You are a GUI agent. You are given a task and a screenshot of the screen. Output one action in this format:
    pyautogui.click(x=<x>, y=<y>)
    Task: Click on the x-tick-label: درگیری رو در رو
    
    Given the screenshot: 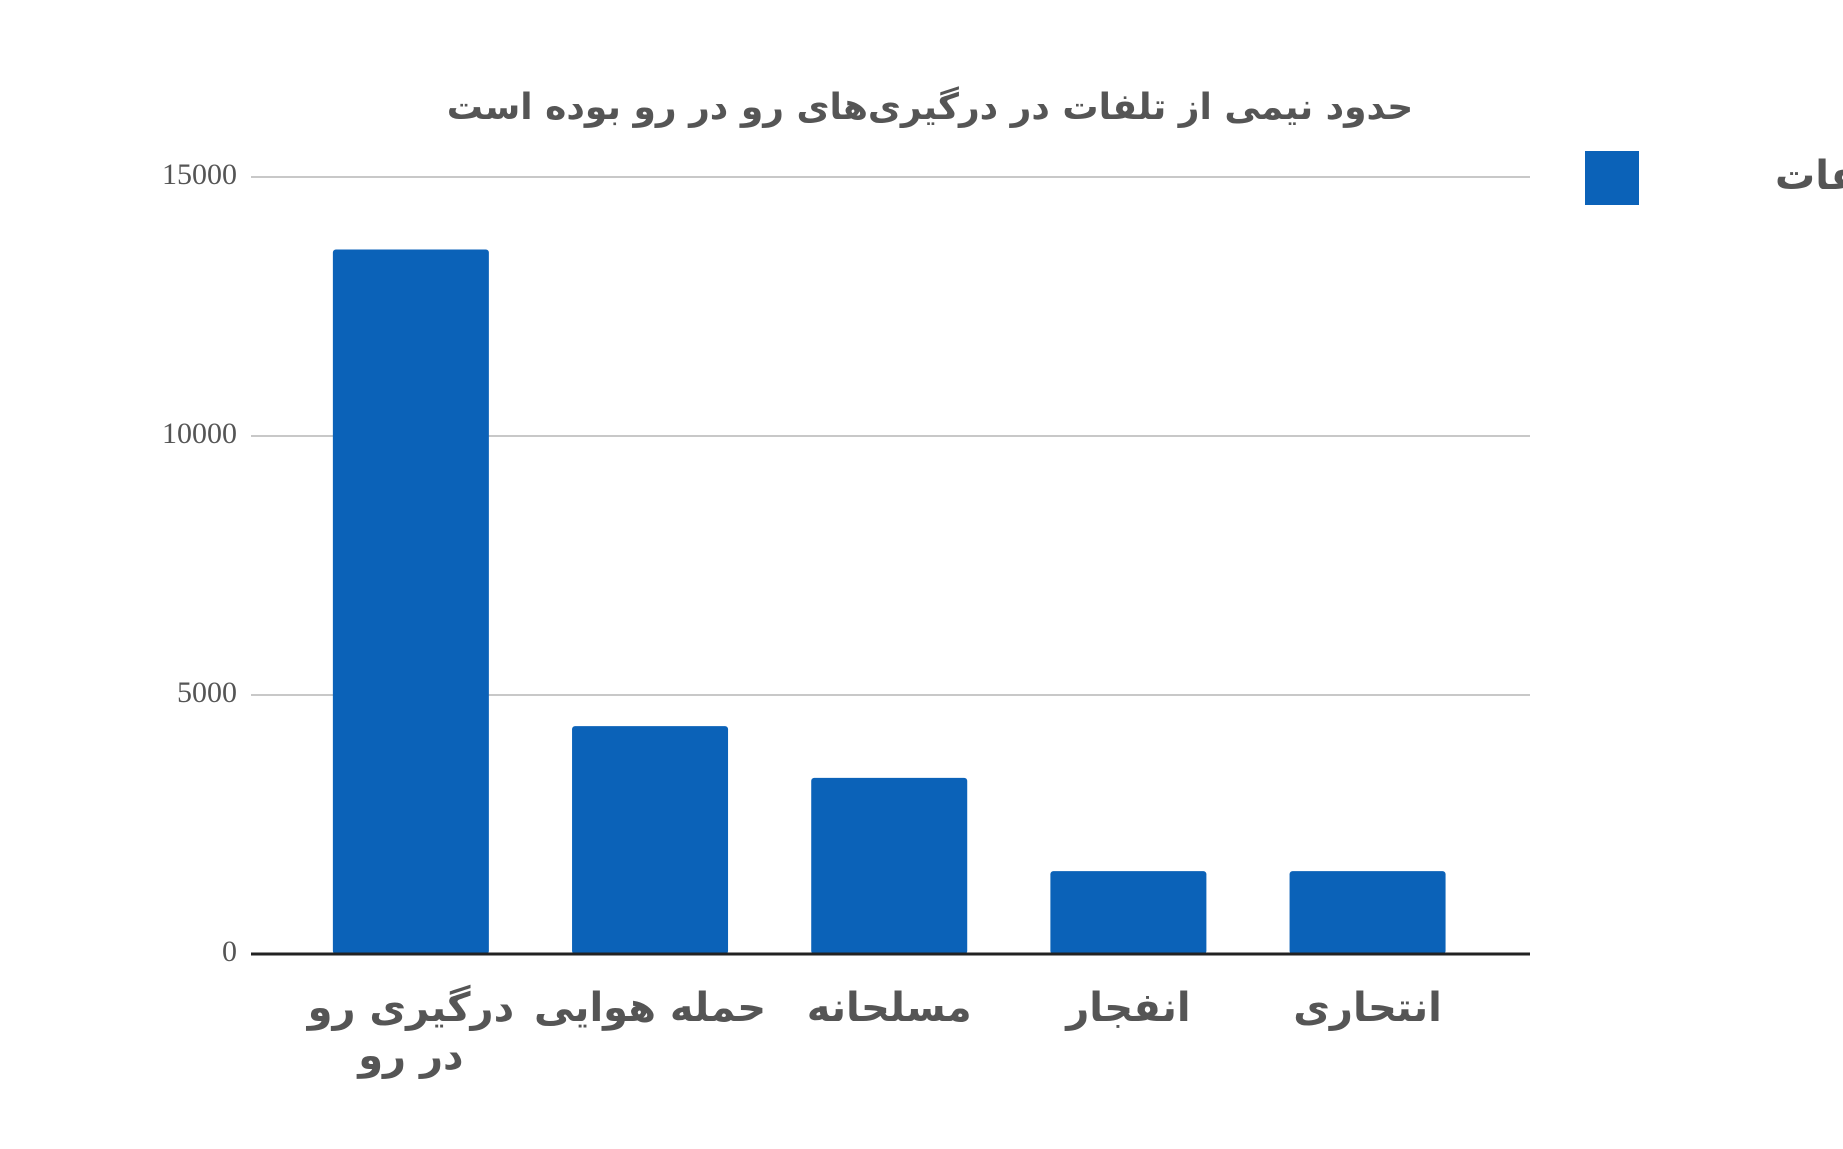 What is the action you would take?
    pyautogui.click(x=411, y=1032)
    